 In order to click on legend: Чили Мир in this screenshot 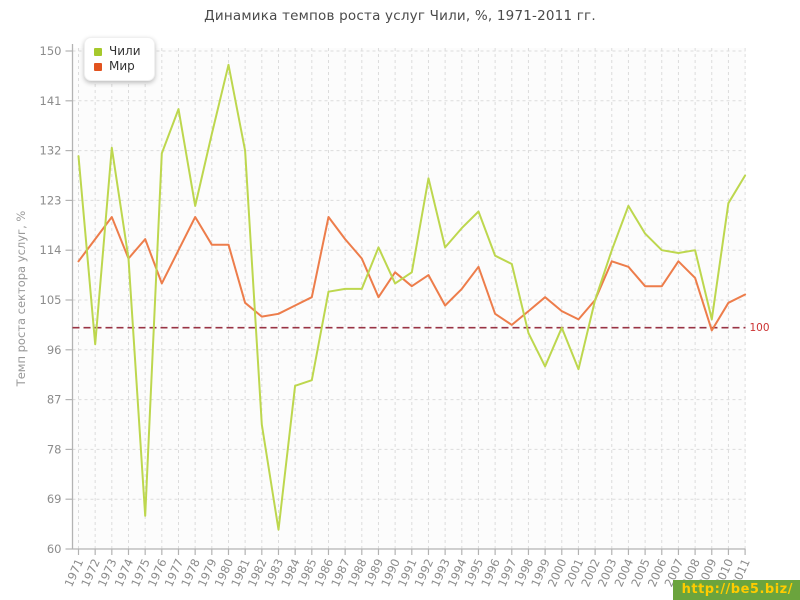, I will do `click(119, 59)`.